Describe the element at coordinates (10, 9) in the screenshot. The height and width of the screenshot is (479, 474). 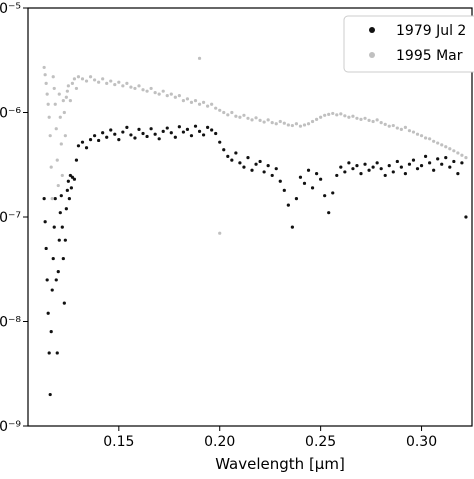
I see `y-tick-label: 10⁻⁵` at that location.